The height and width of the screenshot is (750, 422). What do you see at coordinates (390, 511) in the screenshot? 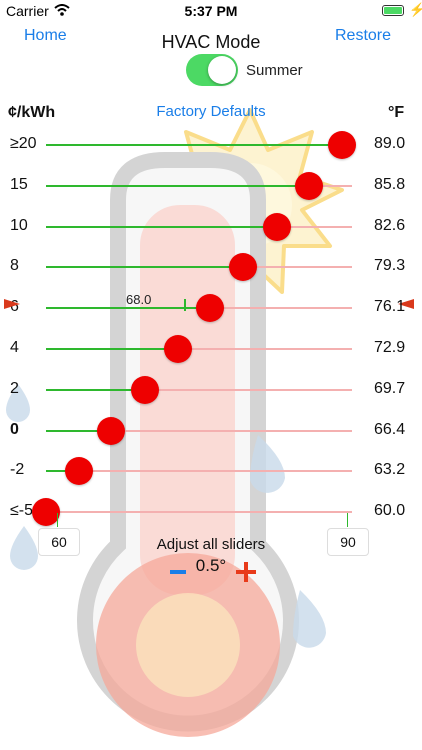
I see `temp-value: 60.0` at bounding box center [390, 511].